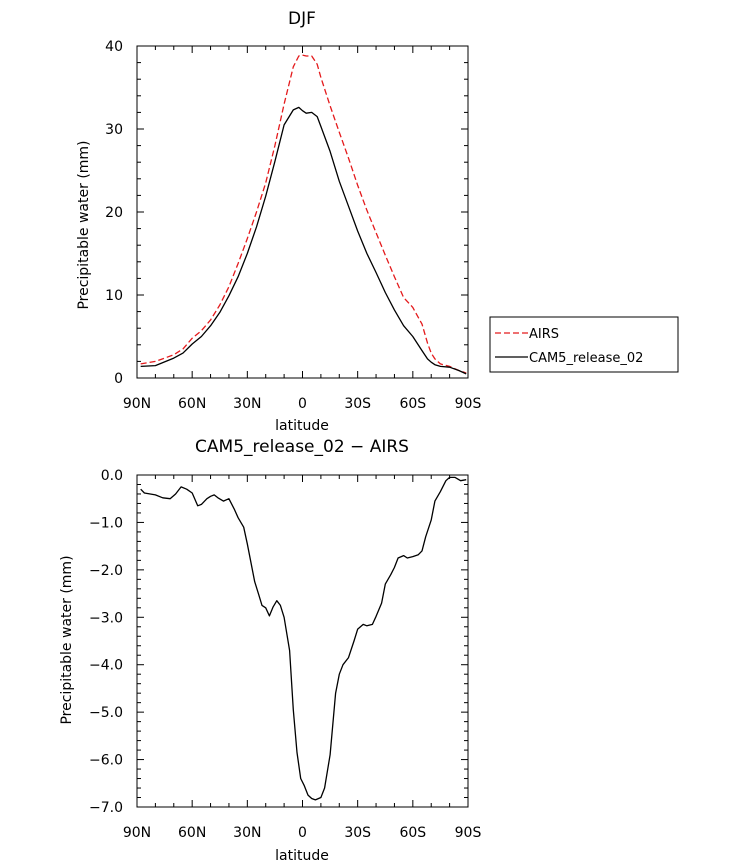 Image resolution: width=733 pixels, height=866 pixels. I want to click on bottom-chart-y-axis-label: Precipitable water (mm), so click(67, 639).